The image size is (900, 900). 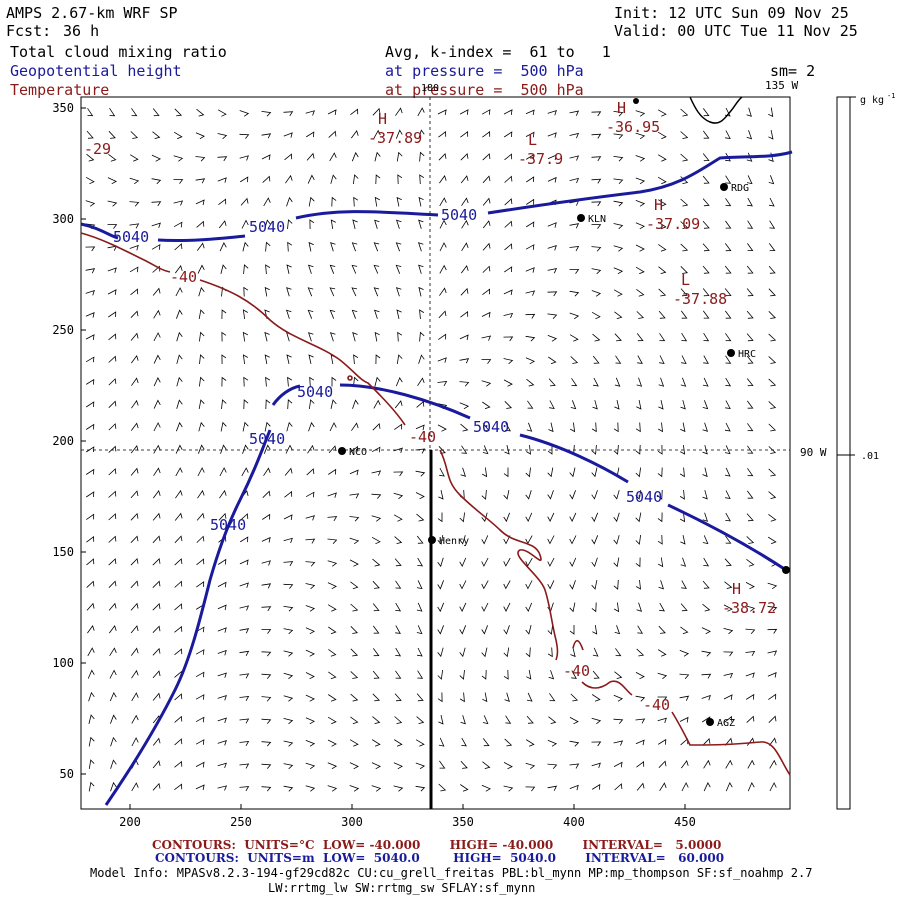 I want to click on extremum-symbol: H, so click(x=382, y=119).